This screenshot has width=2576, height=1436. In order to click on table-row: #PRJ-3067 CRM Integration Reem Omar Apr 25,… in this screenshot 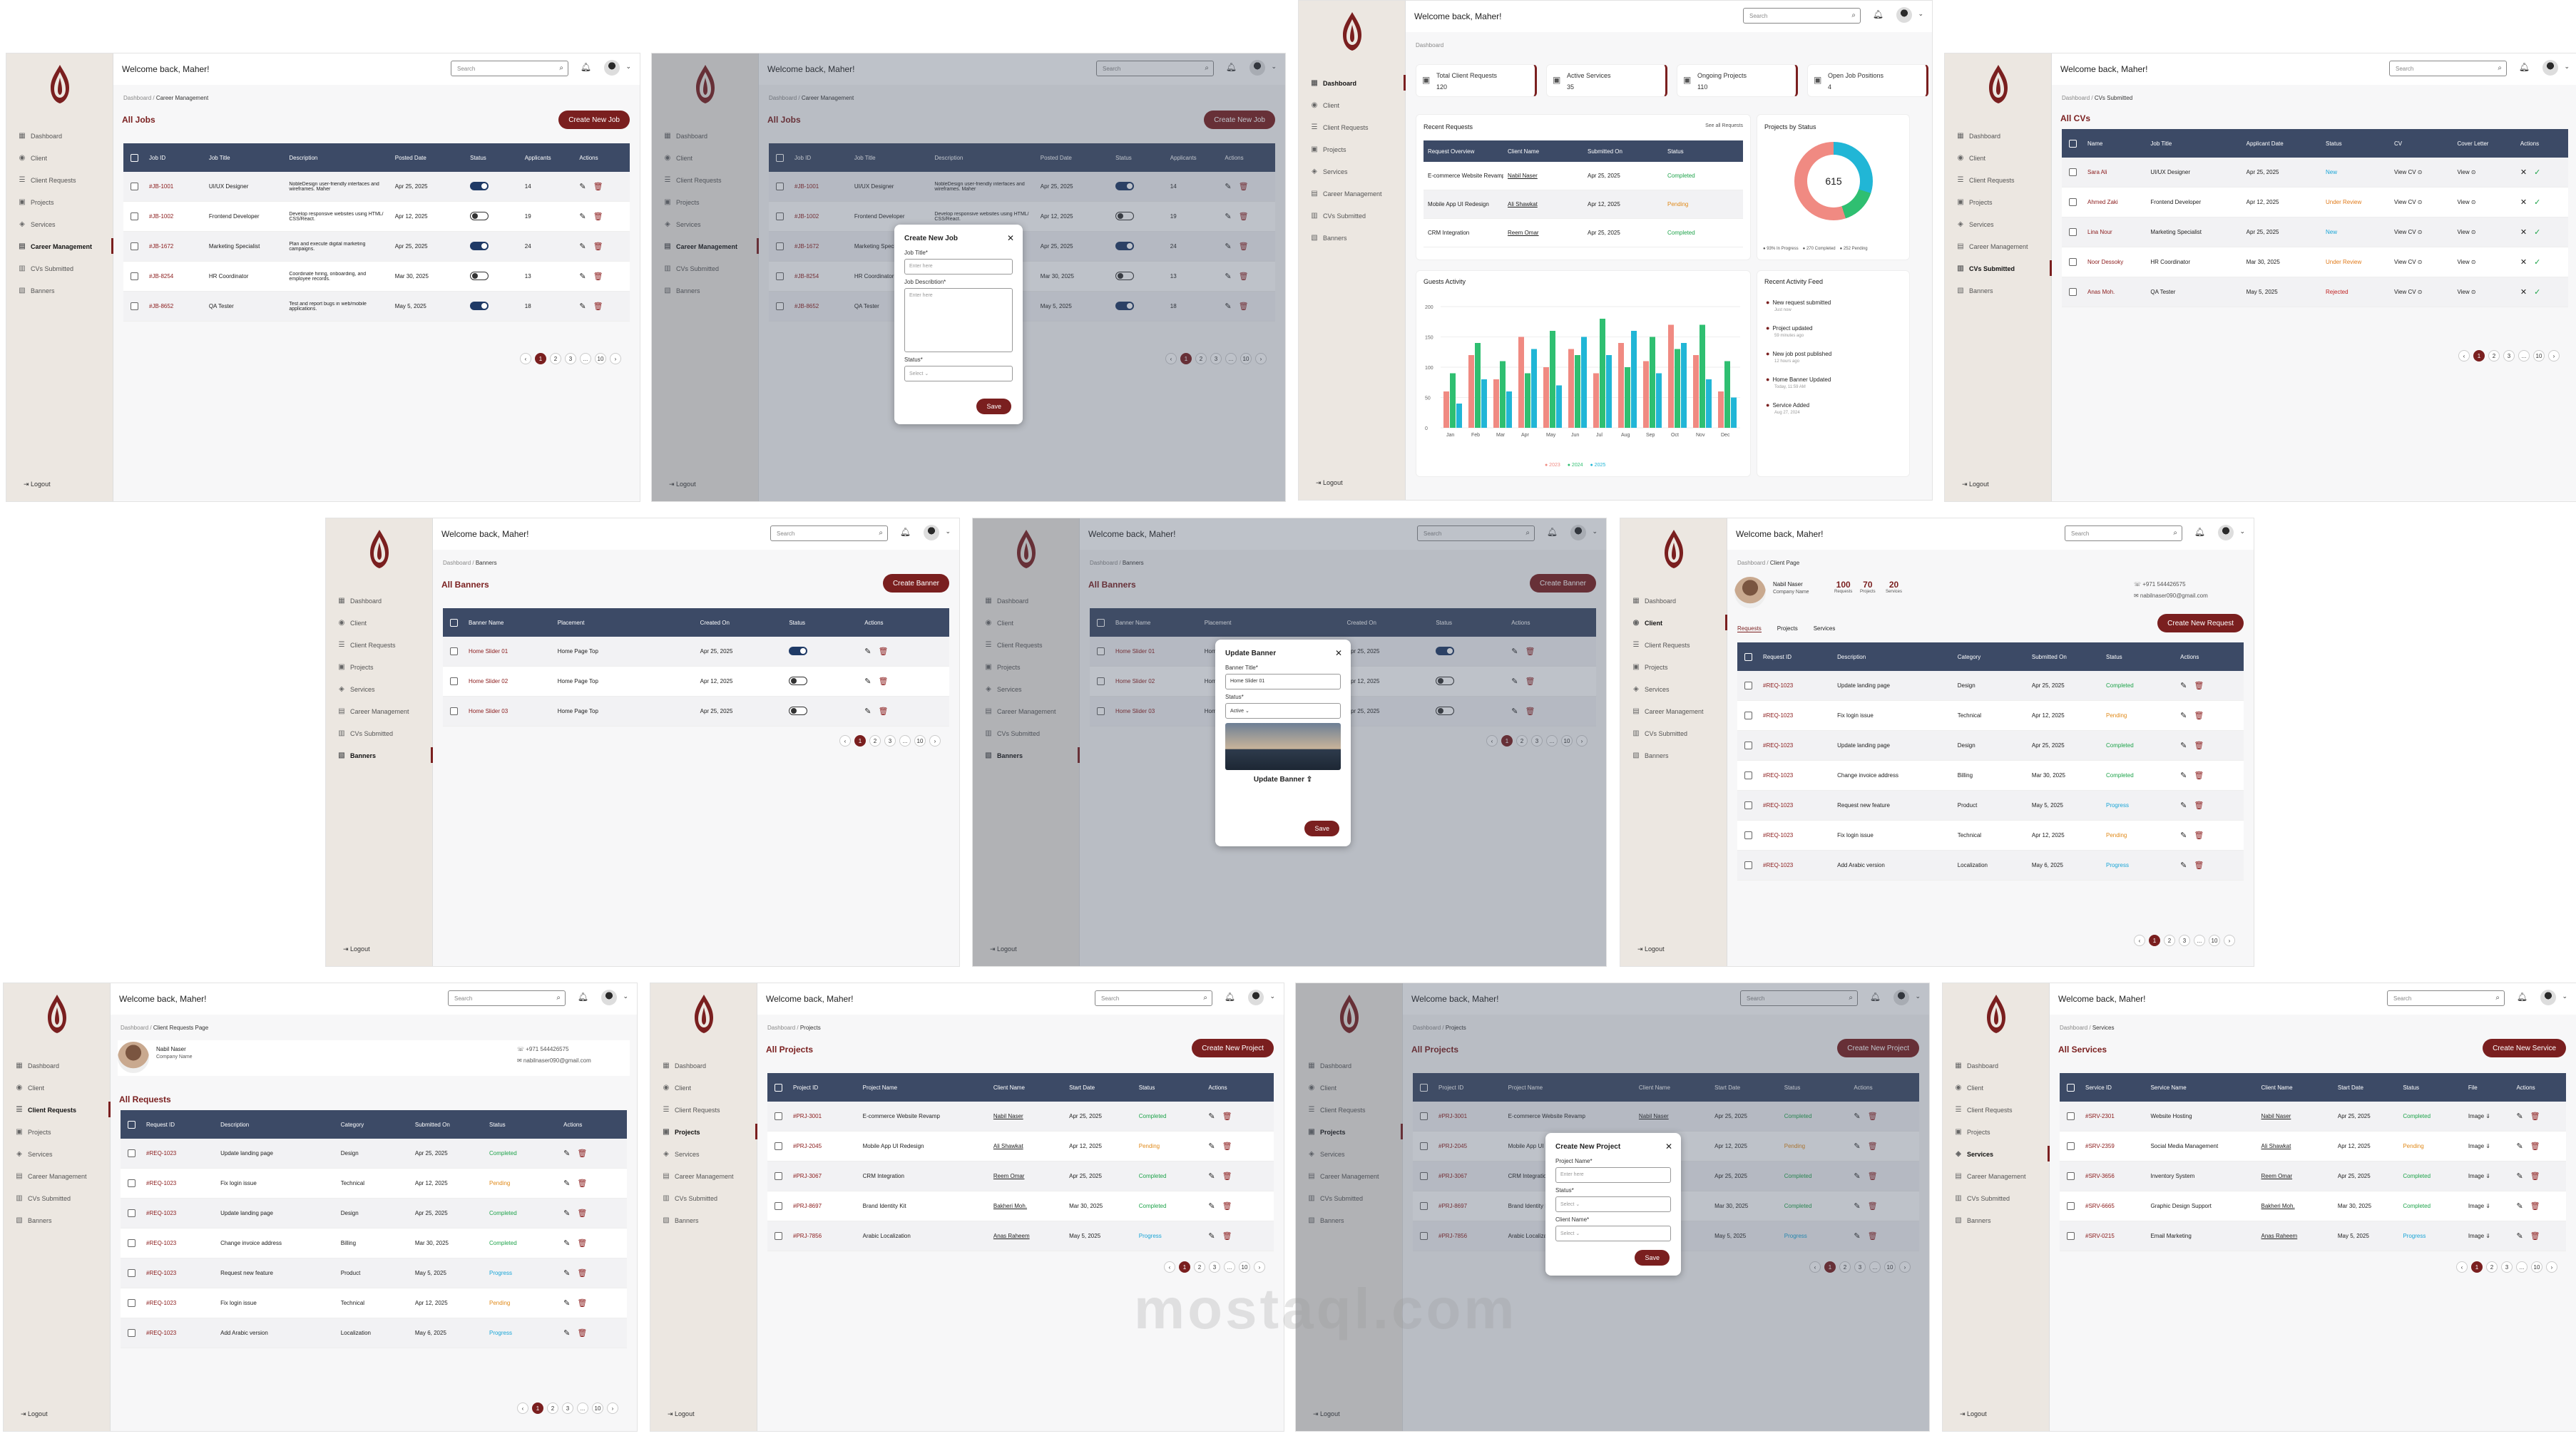, I will do `click(1020, 1176)`.